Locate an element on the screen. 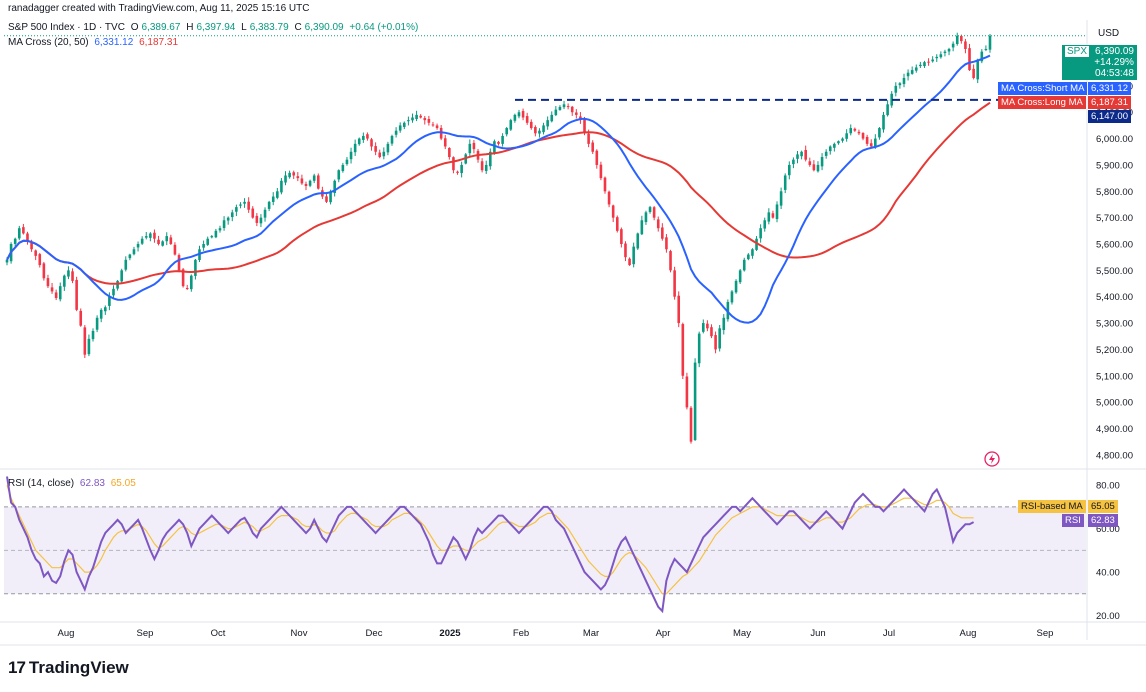  tradingview-brand: 17 TradingView is located at coordinates (68, 668).